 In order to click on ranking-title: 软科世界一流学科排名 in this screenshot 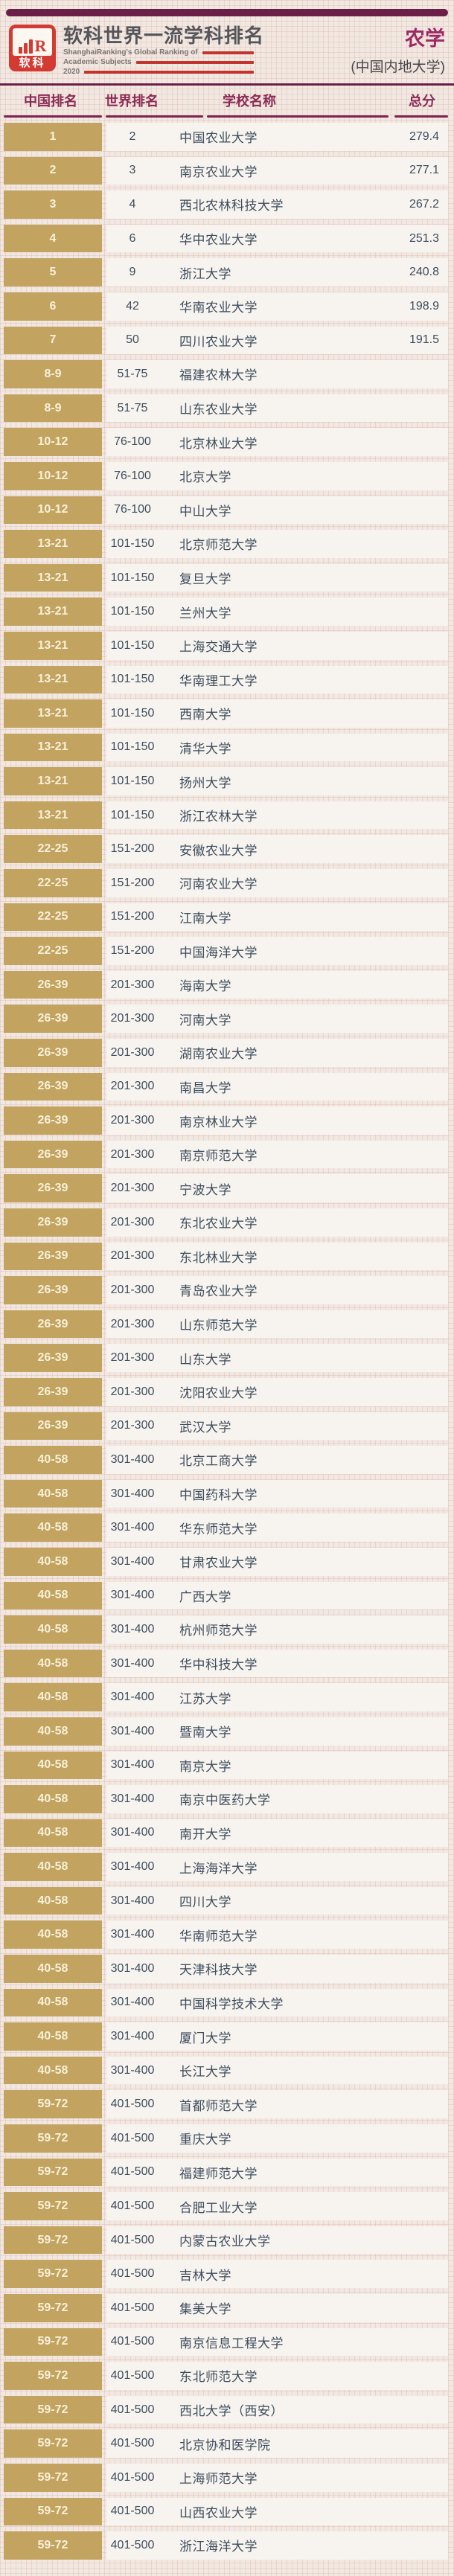, I will do `click(164, 36)`.